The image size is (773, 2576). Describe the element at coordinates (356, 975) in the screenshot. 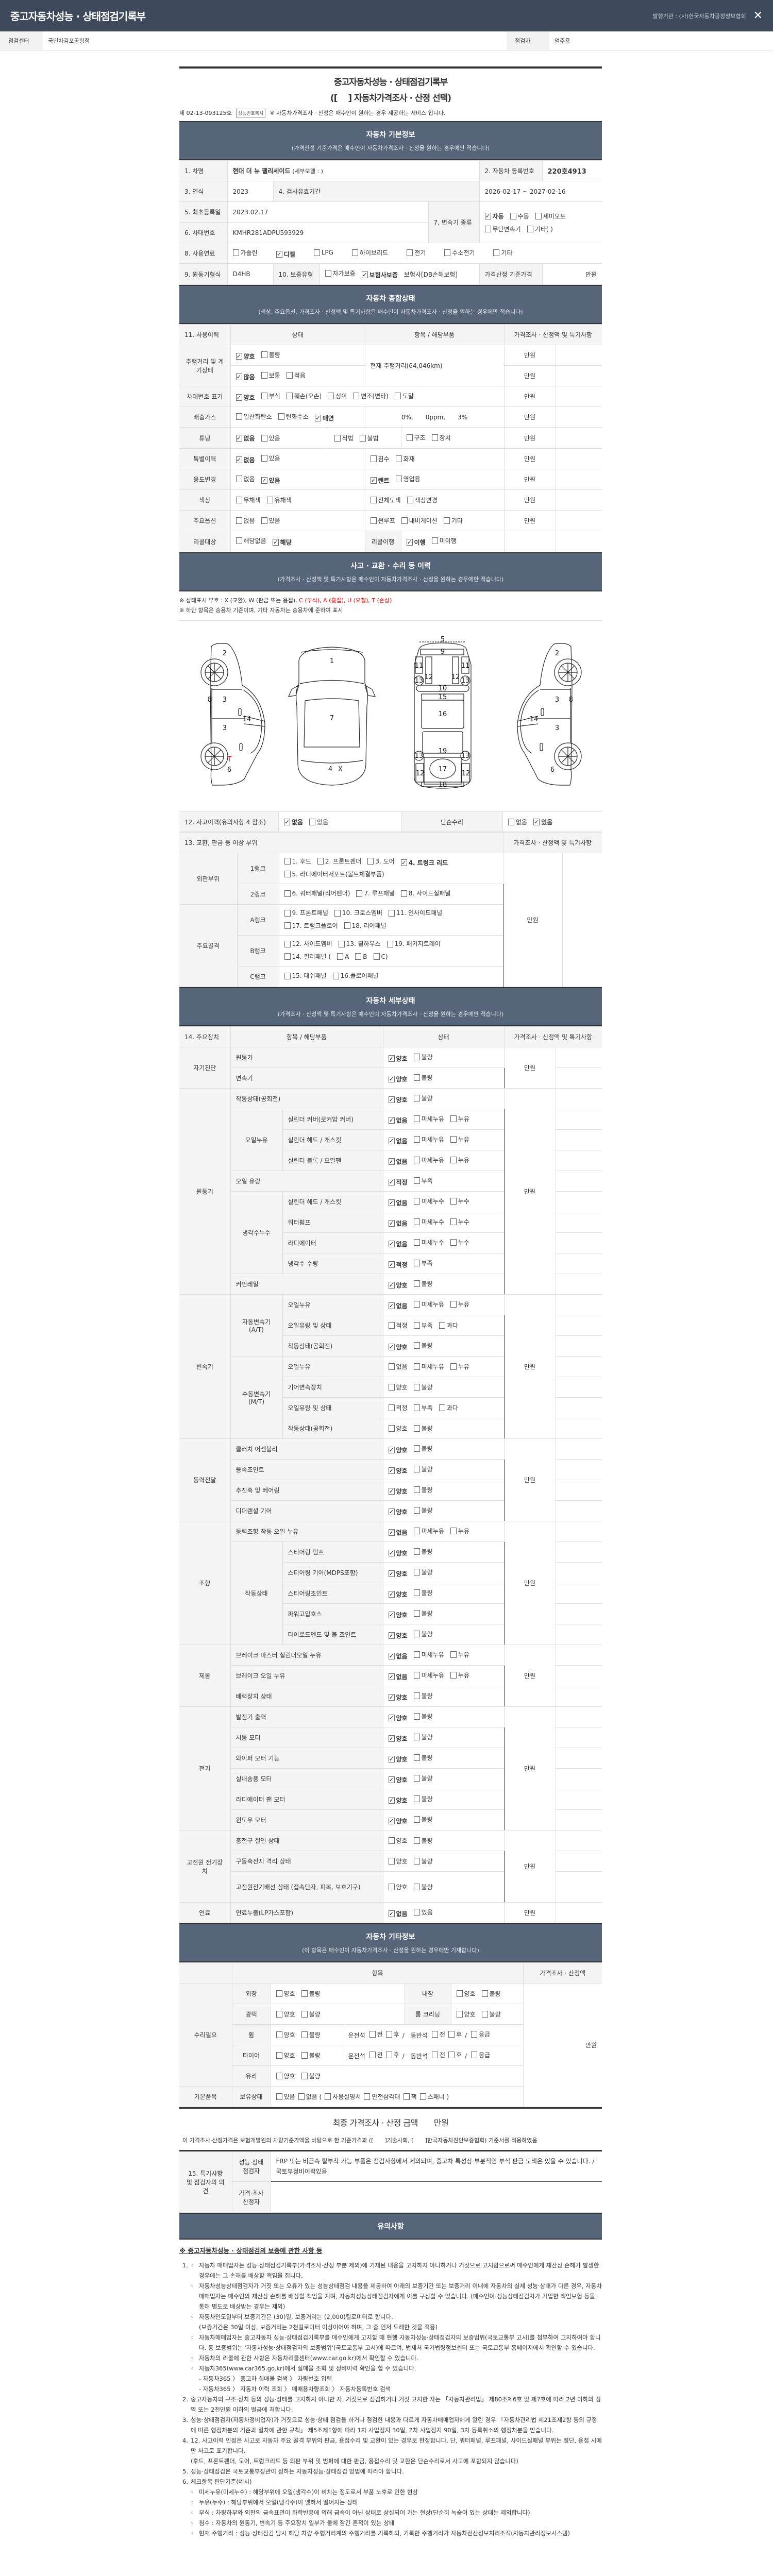

I see `checkbox-option: 16.플로어패널` at that location.